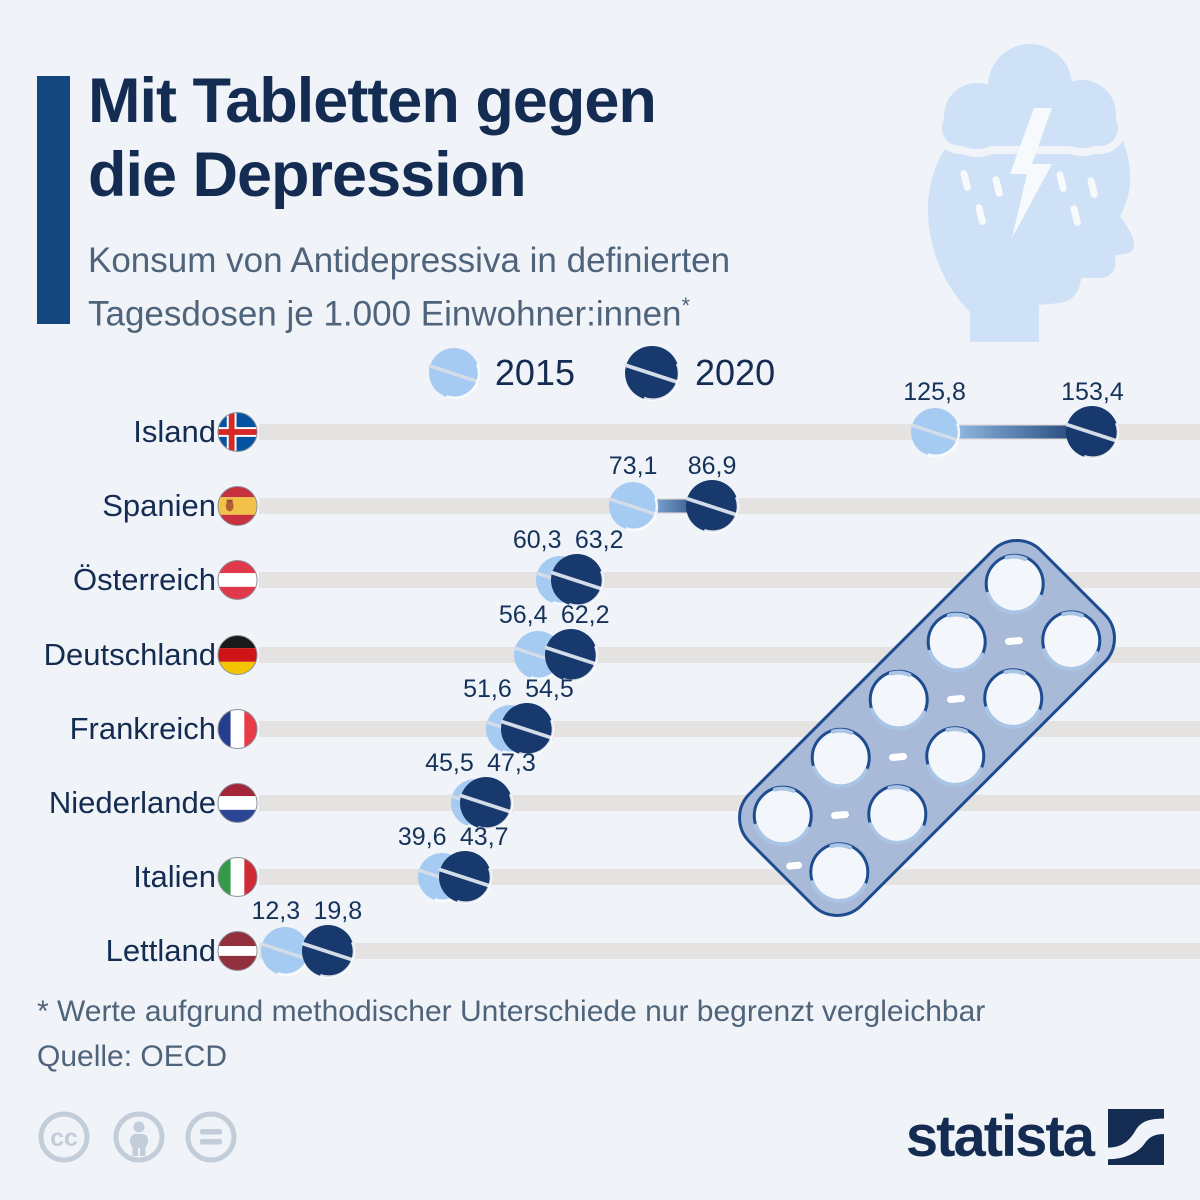 The height and width of the screenshot is (1200, 1200). Describe the element at coordinates (735, 372) in the screenshot. I see `legend-label-2020: 2020` at that location.